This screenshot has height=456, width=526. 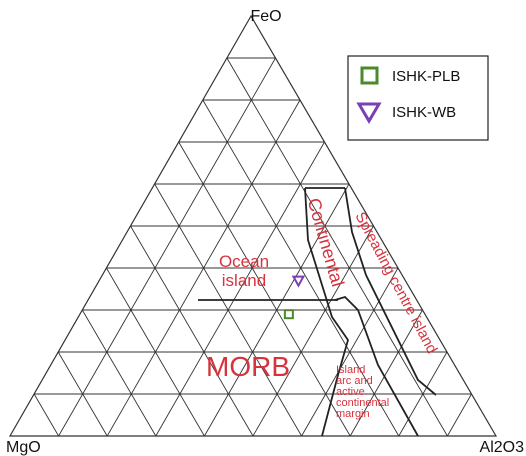 What do you see at coordinates (298, 281) in the screenshot?
I see `data-point-ishk-wb` at bounding box center [298, 281].